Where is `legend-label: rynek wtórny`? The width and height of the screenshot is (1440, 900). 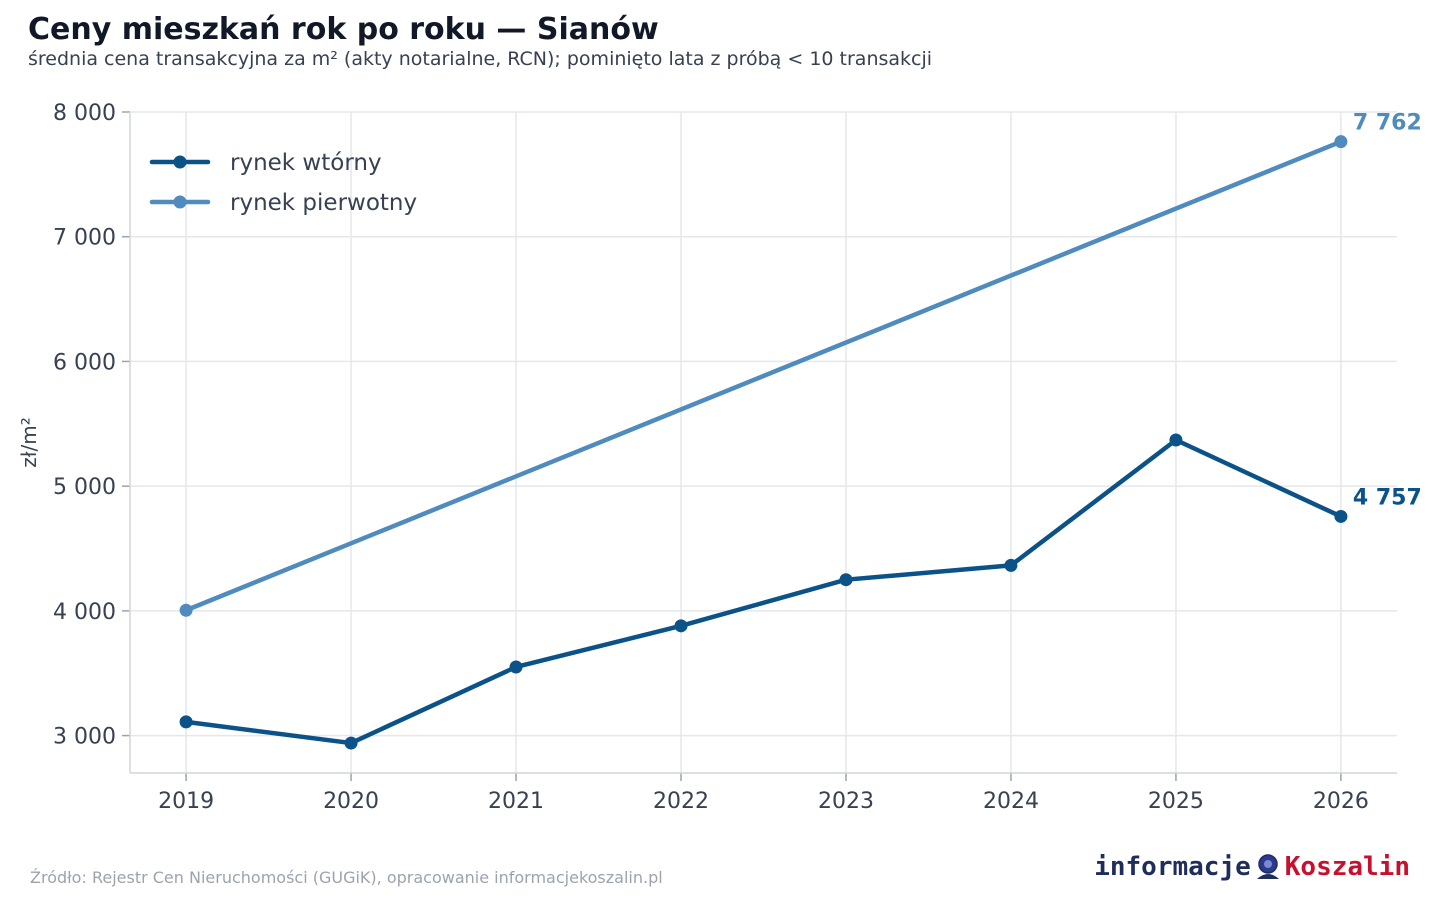
legend-label: rynek wtórny is located at coordinates (306, 163).